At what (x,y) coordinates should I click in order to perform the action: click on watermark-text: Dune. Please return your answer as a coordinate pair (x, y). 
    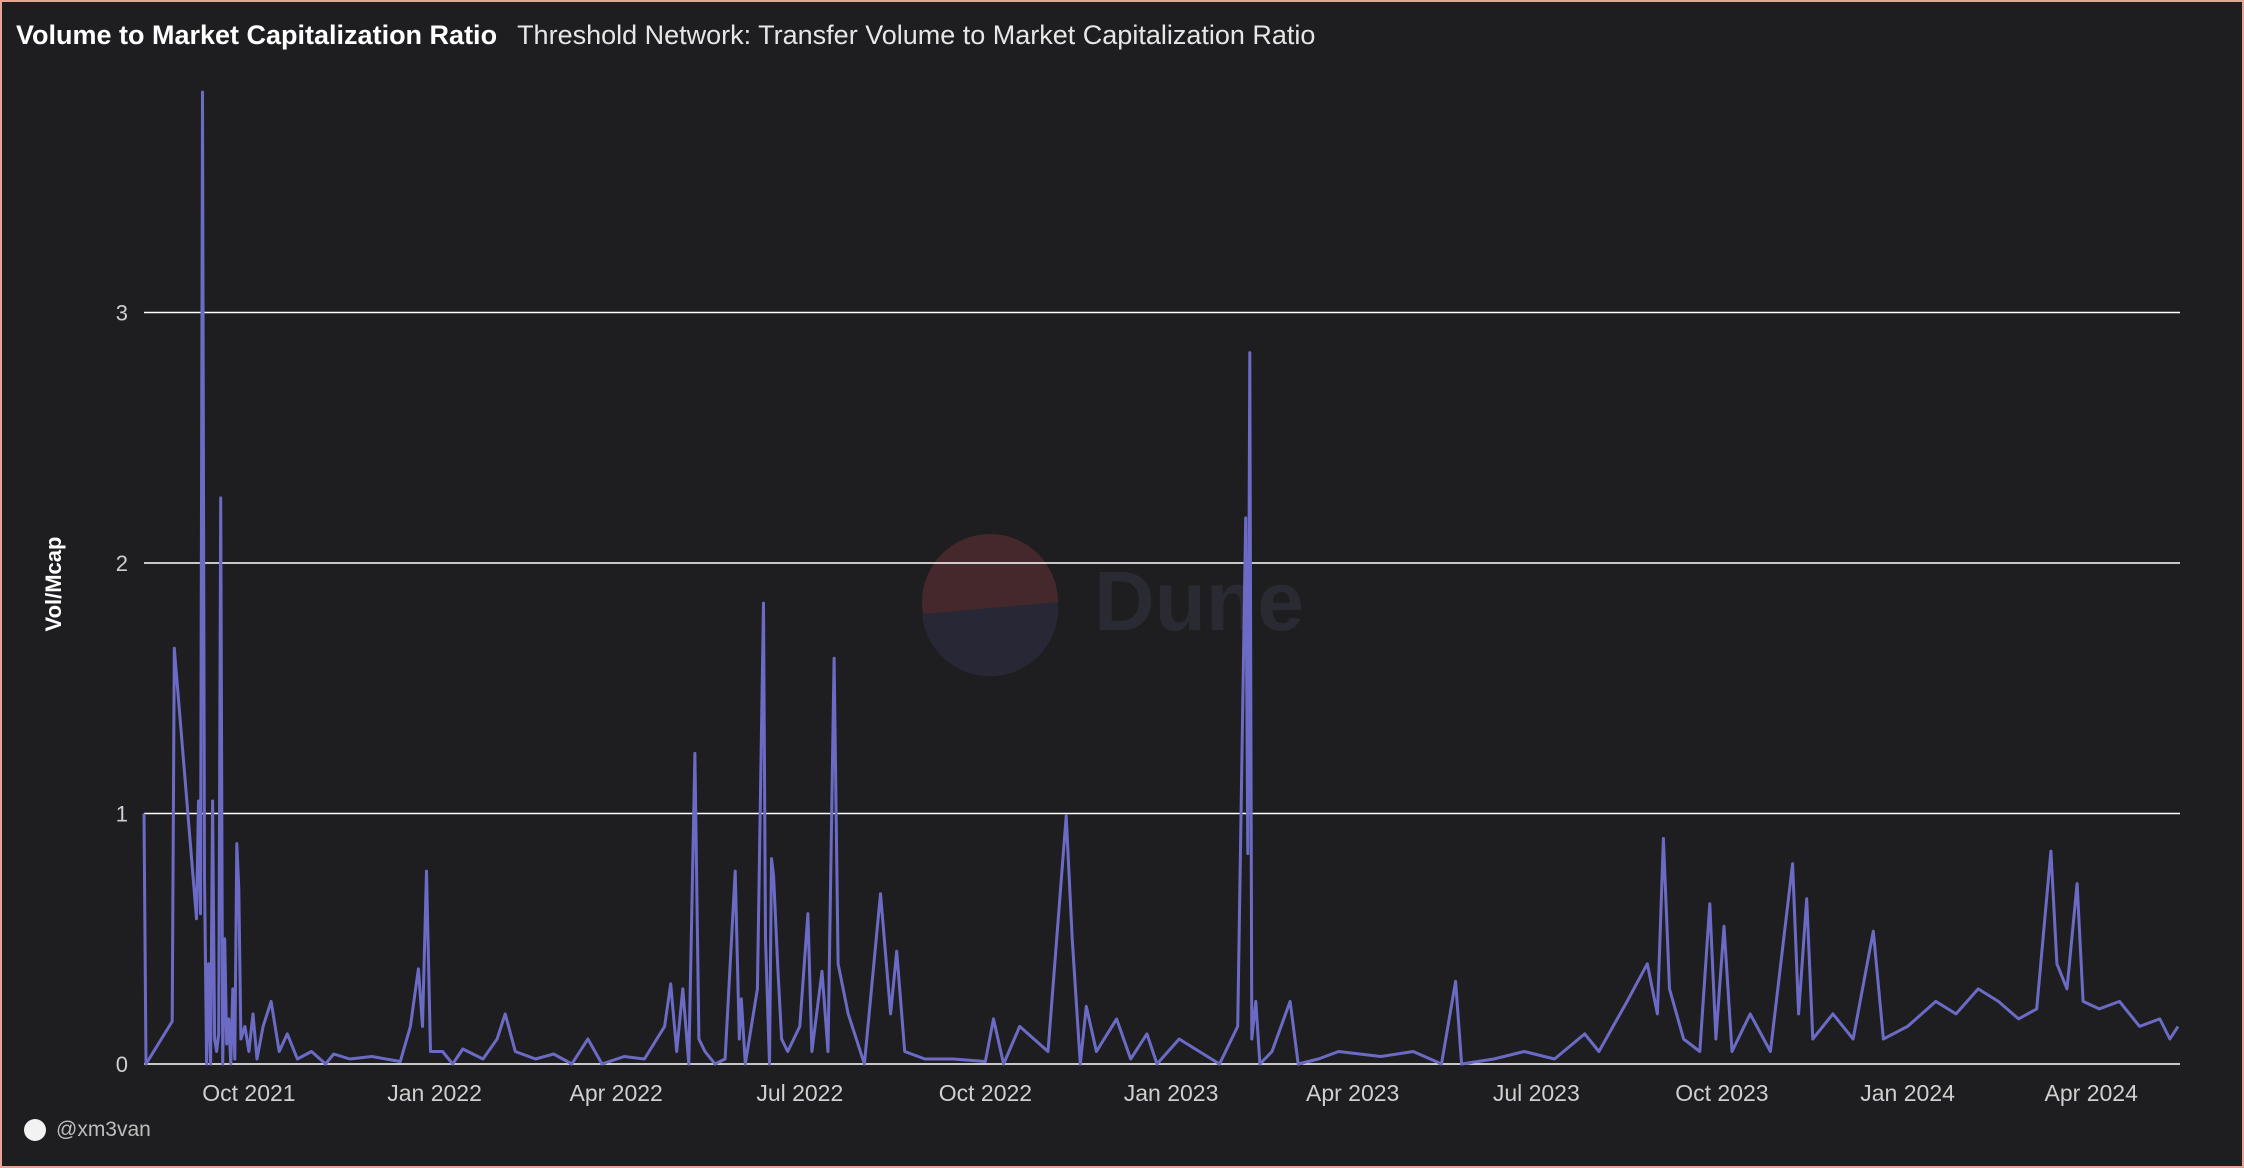
    Looking at the image, I should click on (1199, 601).